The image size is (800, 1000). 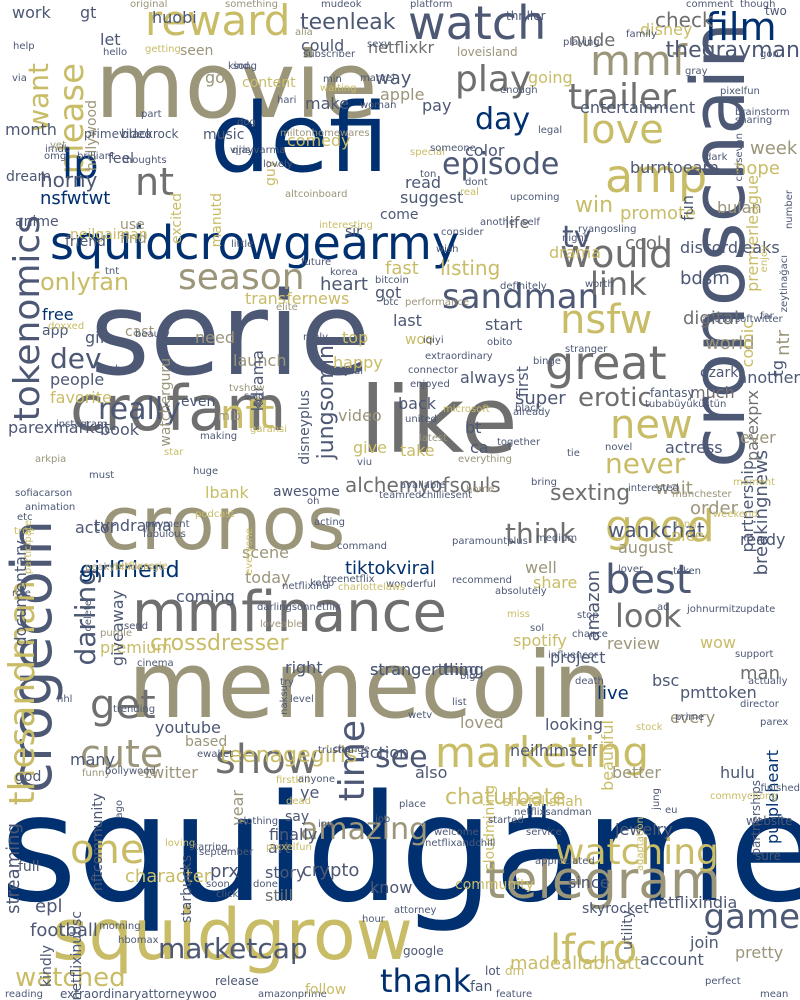 I want to click on cloud-word: horny, so click(x=69, y=180).